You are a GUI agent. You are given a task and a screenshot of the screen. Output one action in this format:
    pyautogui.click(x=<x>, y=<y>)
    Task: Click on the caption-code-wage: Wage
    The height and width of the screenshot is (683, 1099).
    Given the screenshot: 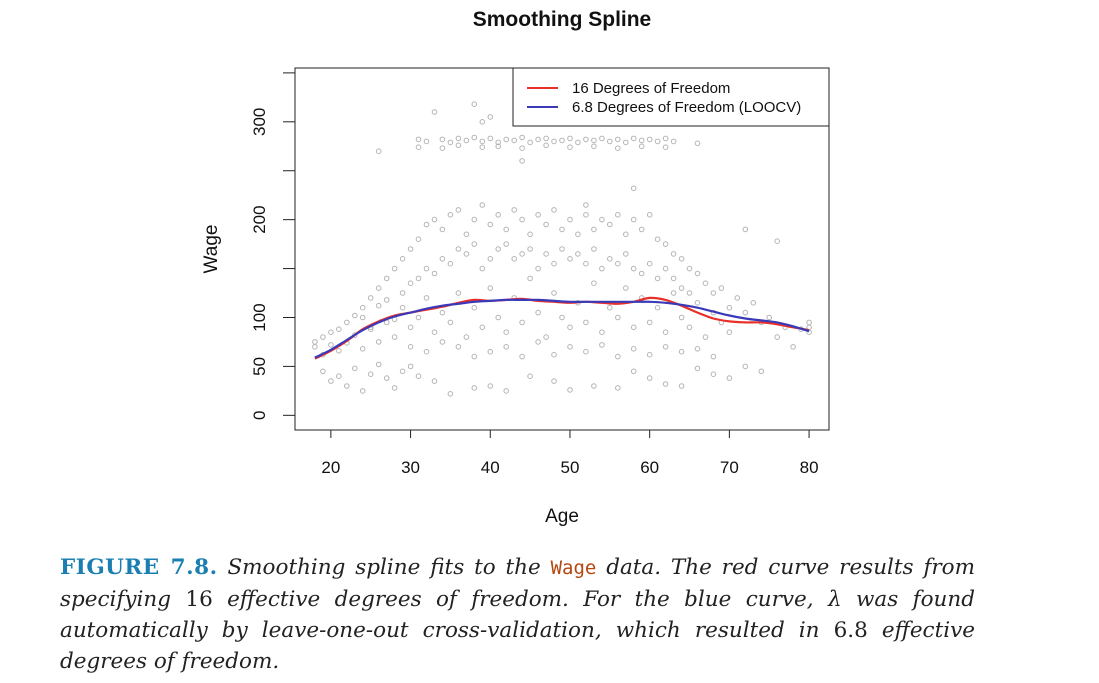 What is the action you would take?
    pyautogui.click(x=573, y=568)
    